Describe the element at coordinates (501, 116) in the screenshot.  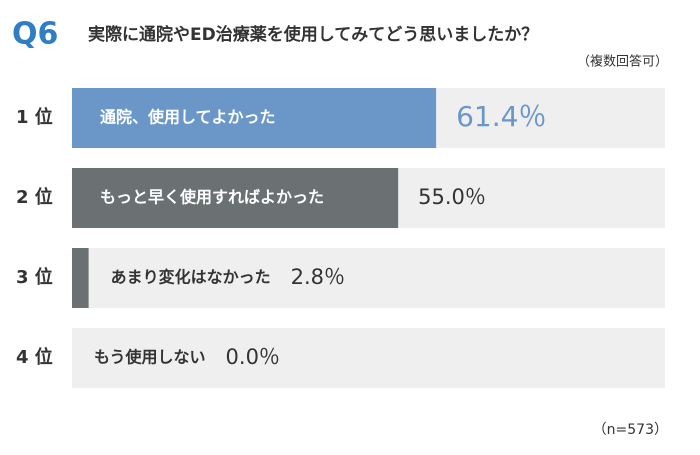
I see `value-label: 61.4％` at that location.